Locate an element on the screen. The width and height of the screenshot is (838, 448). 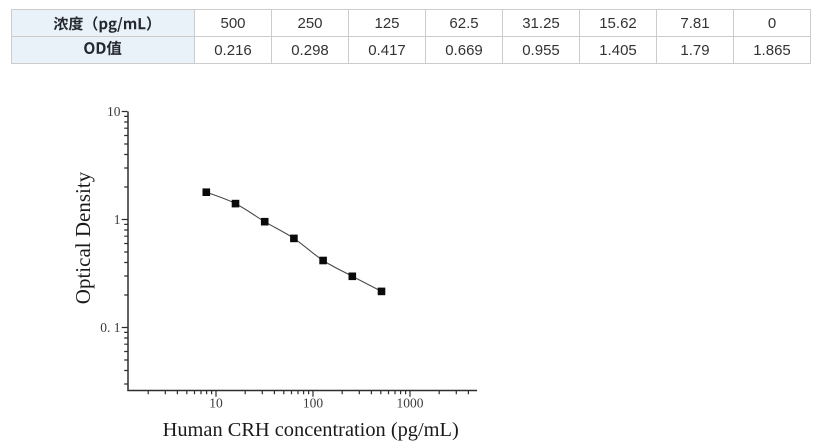
svg-text: 1000 is located at coordinates (410, 403).